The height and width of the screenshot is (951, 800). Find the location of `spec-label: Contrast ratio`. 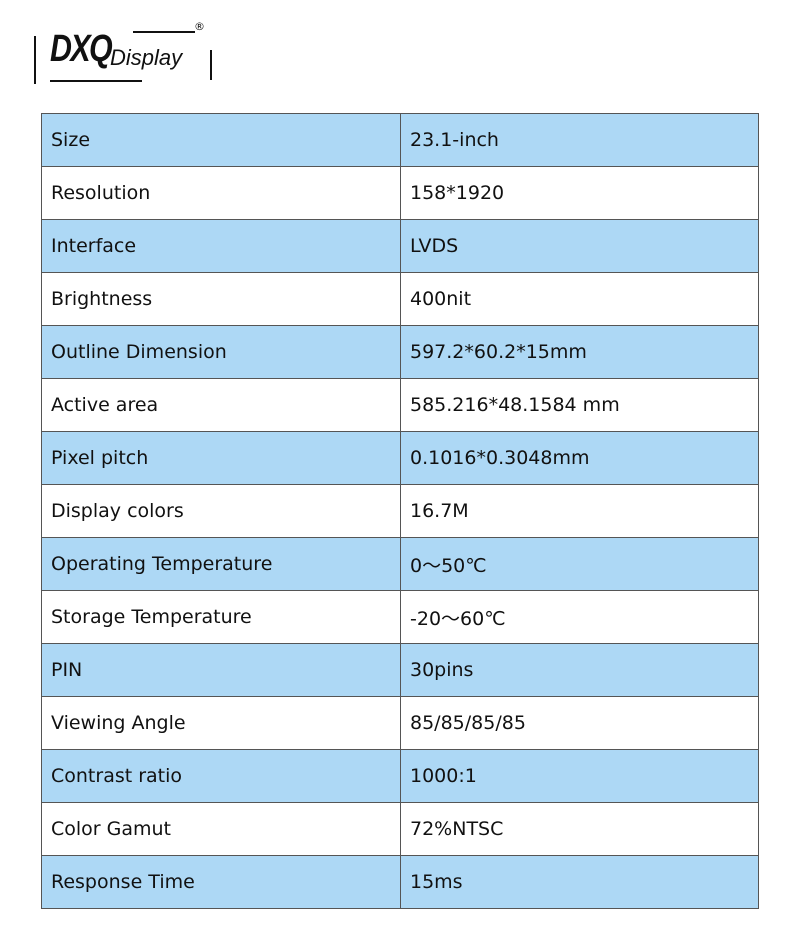

spec-label: Contrast ratio is located at coordinates (221, 776).